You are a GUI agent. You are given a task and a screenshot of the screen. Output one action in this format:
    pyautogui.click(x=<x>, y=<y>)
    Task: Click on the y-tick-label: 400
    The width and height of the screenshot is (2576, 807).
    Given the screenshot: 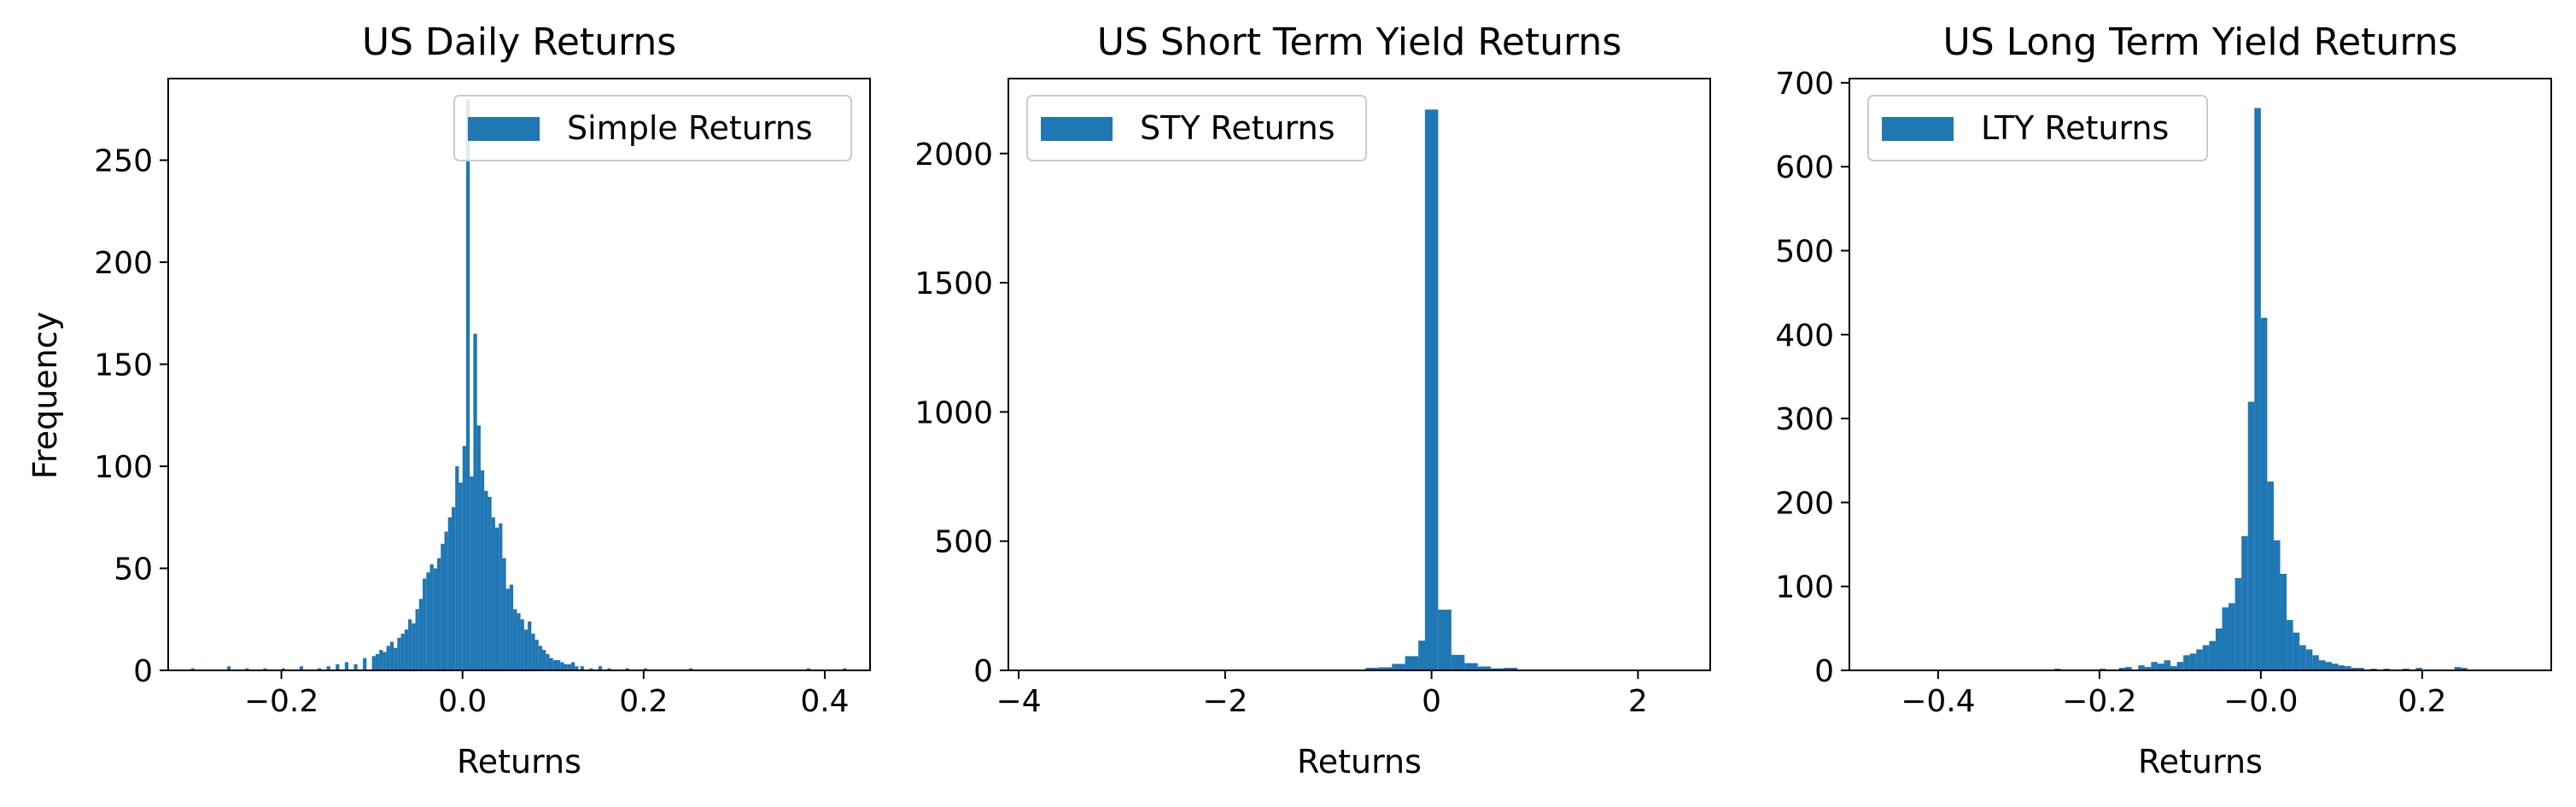 What is the action you would take?
    pyautogui.click(x=1804, y=337)
    